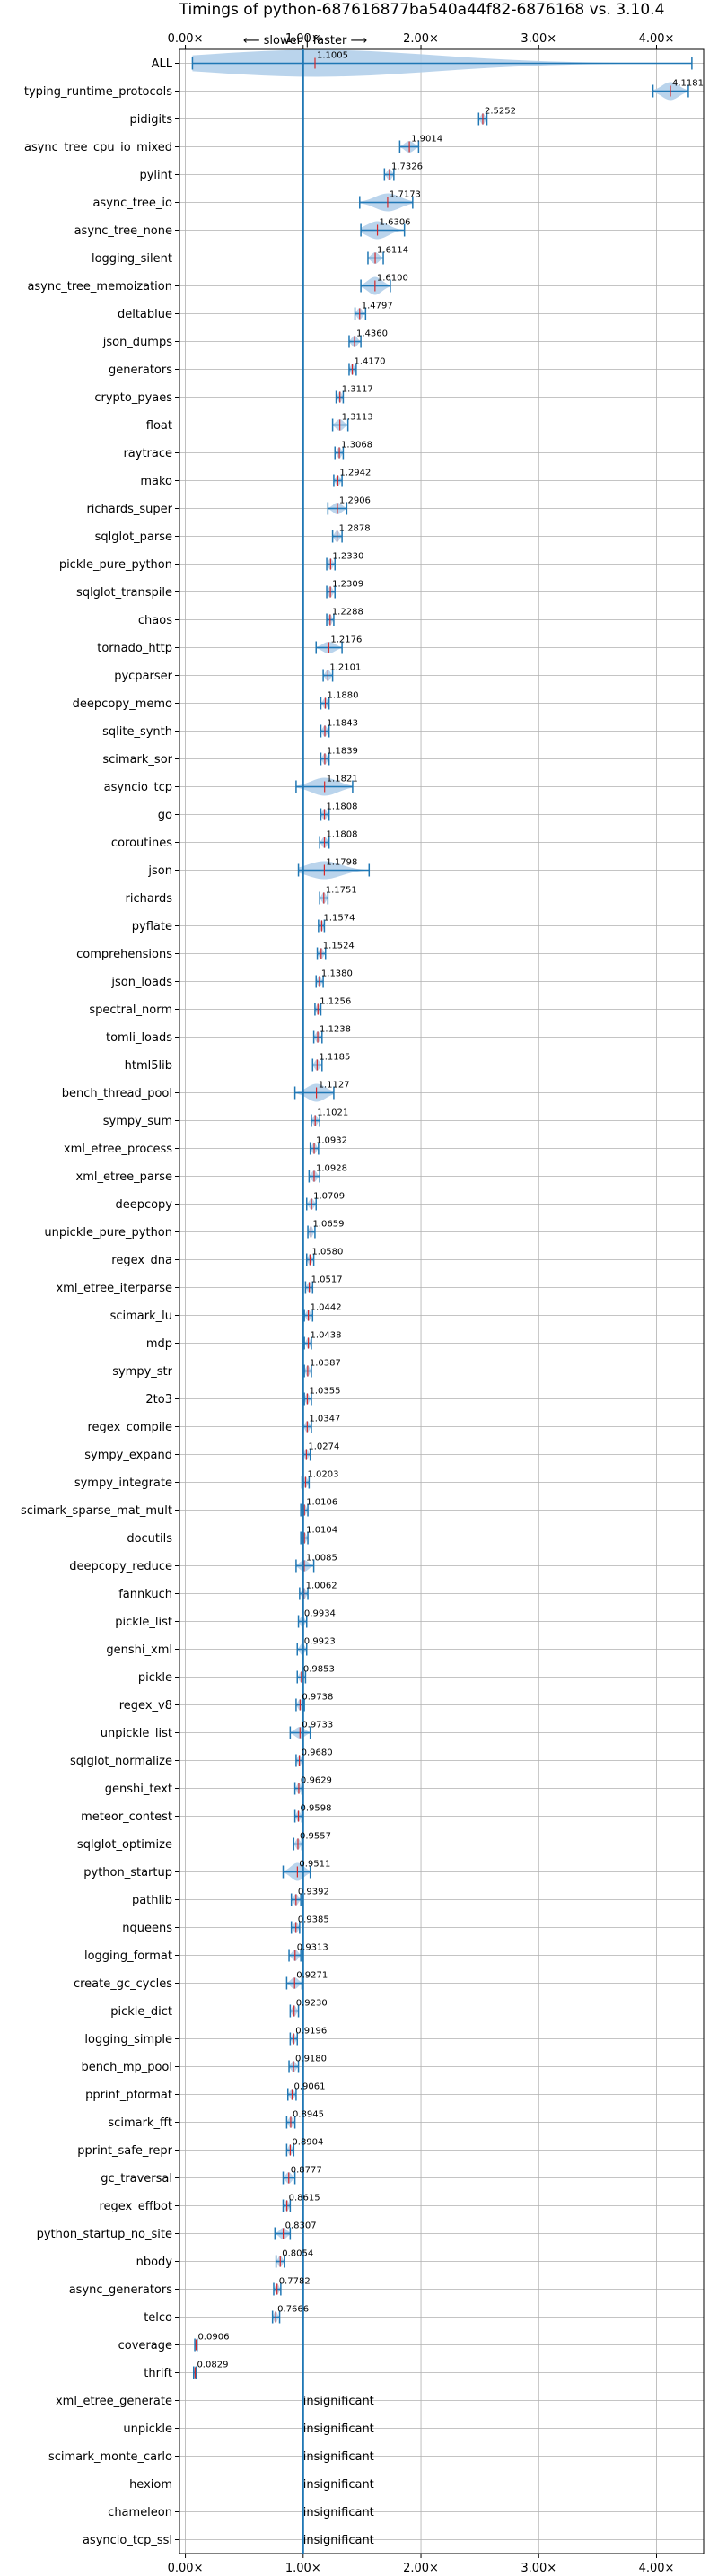 This screenshot has width=718, height=2576. Describe the element at coordinates (305, 41) in the screenshot. I see `direction-note: ⟵ slower | faster ⟶` at that location.